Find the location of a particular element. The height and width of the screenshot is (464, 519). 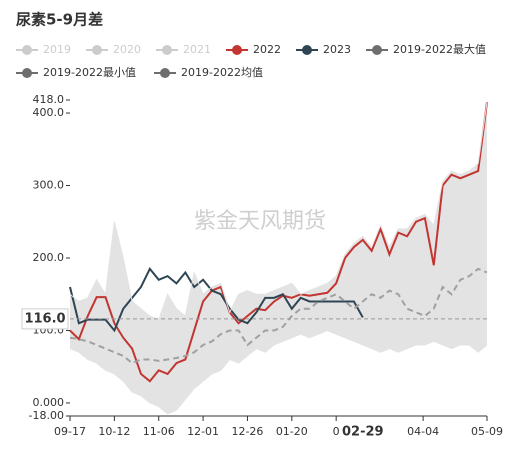

pointer-label: 02-29 is located at coordinates (363, 432).